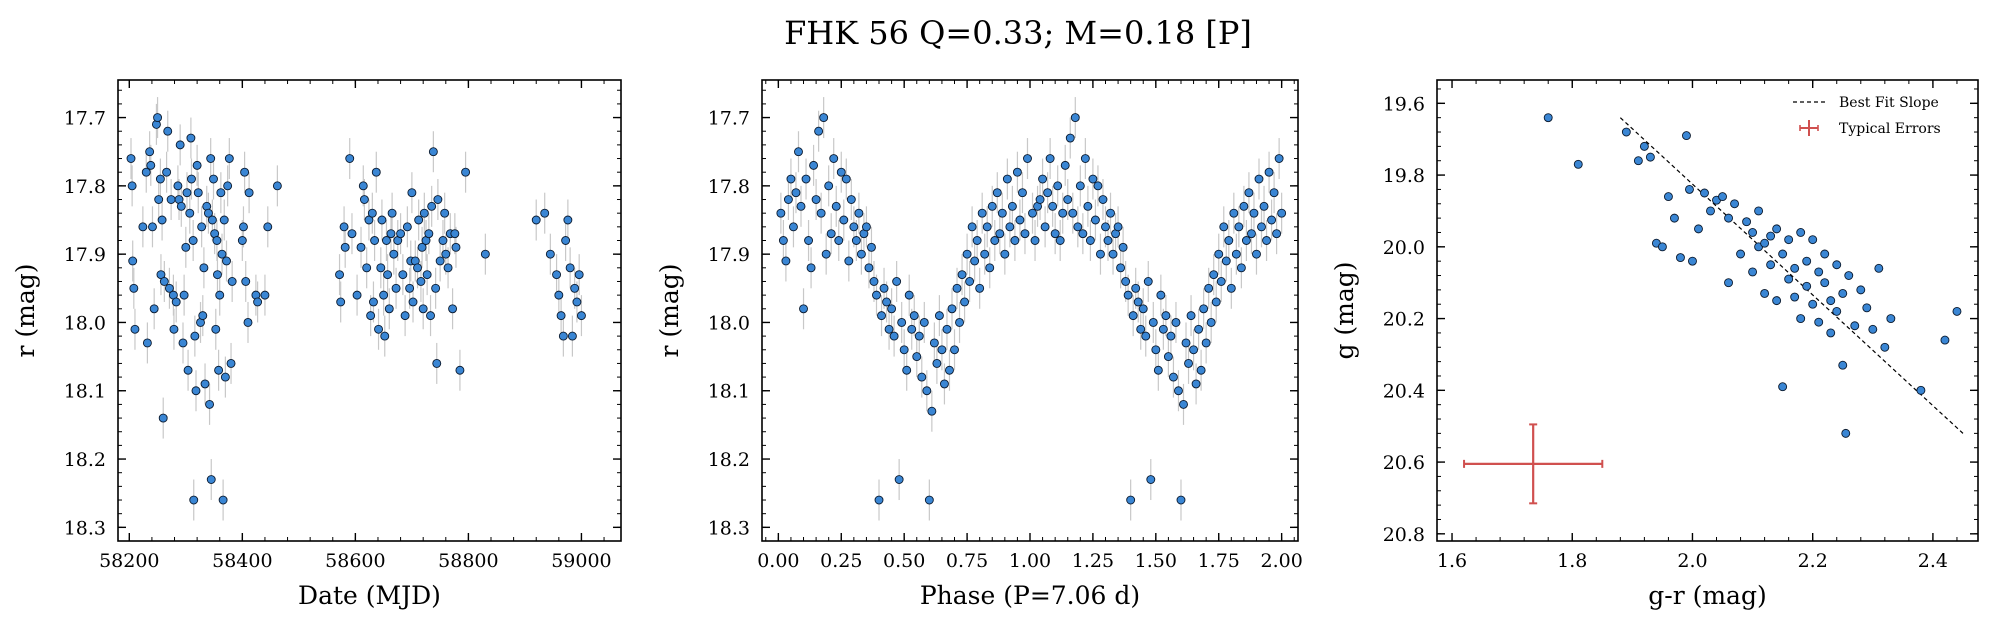  I want to click on x-tick-label: 2.00, so click(1281, 561).